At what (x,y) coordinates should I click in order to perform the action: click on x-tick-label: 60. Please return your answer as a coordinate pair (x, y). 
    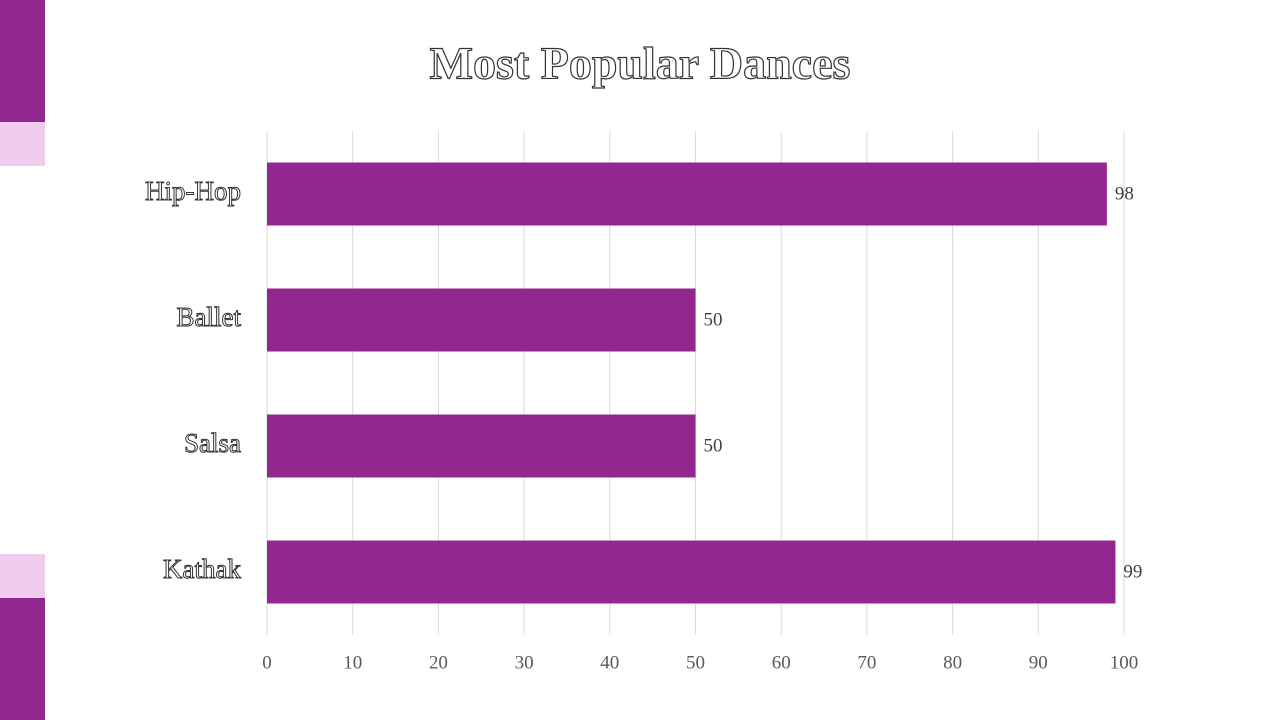
    Looking at the image, I should click on (781, 662).